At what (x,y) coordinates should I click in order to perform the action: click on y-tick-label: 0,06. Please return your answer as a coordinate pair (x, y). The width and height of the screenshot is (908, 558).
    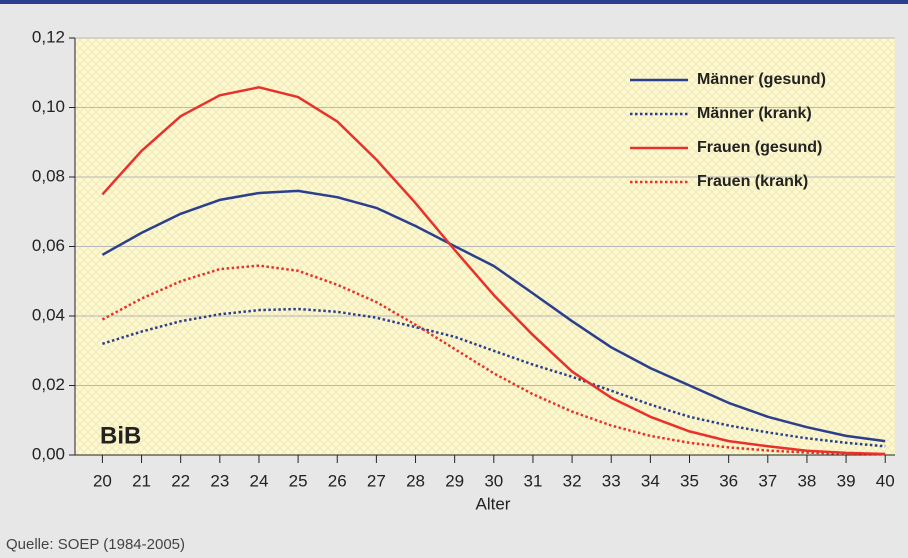
    Looking at the image, I should click on (48, 245).